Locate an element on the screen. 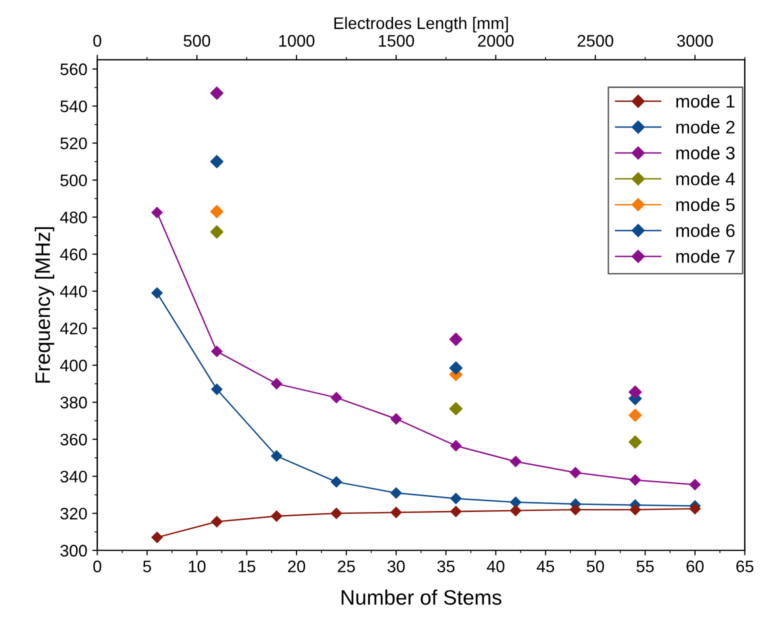 The image size is (760, 629). x-tick-label: 45 is located at coordinates (545, 566).